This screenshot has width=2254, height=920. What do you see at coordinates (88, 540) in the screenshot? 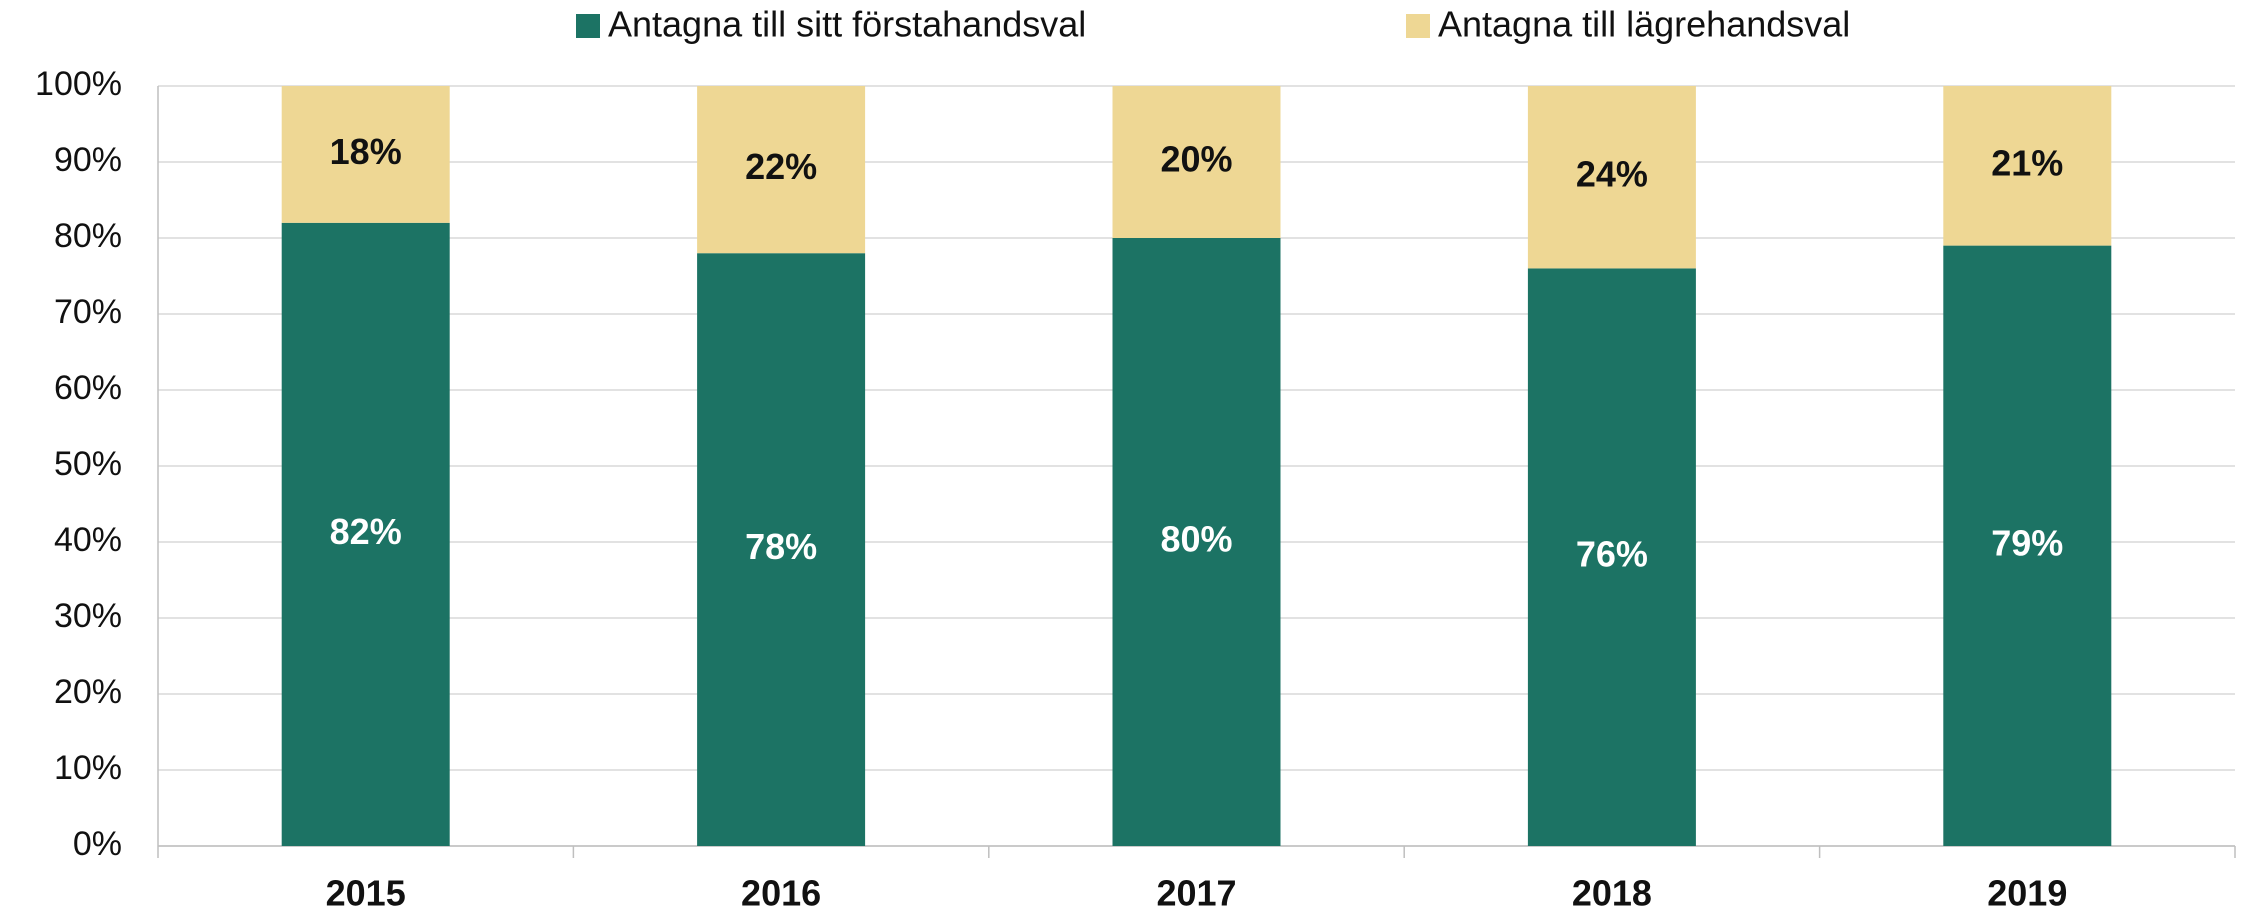
I see `y-tick-label: 40%` at bounding box center [88, 540].